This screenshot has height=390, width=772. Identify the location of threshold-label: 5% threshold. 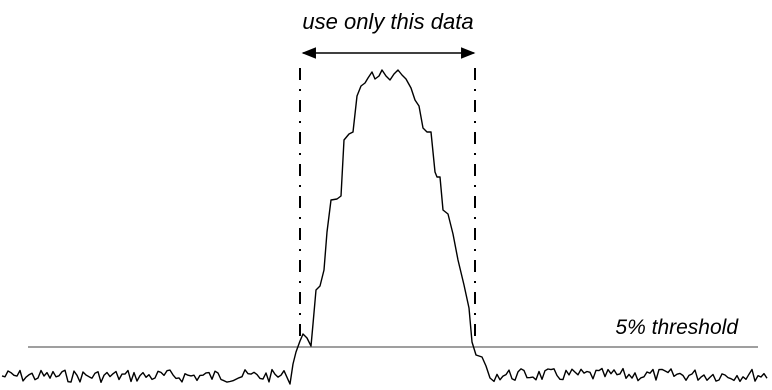
(677, 327).